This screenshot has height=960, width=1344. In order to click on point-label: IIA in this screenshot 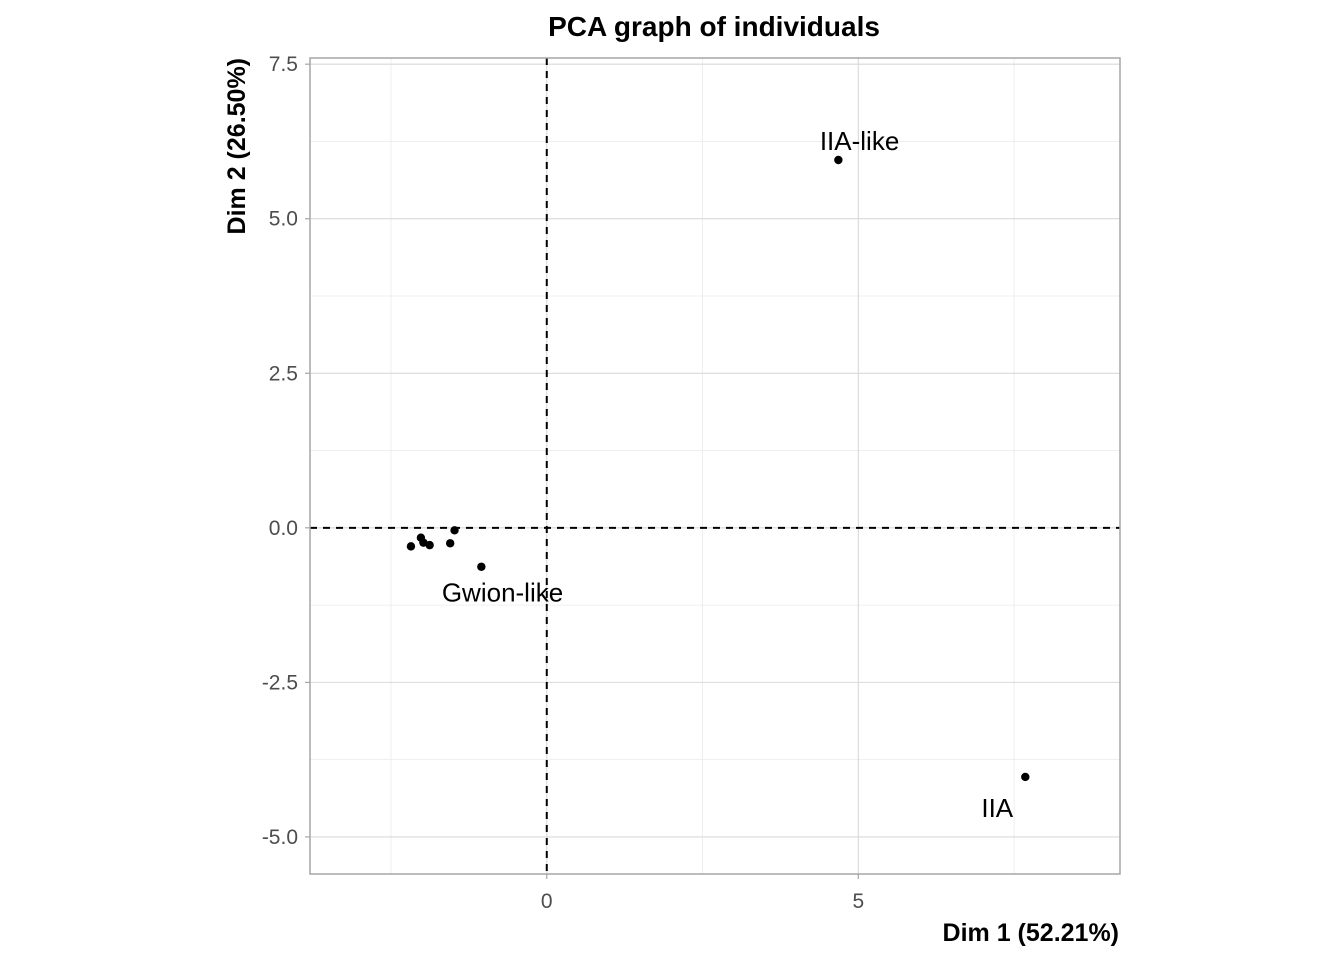, I will do `click(997, 808)`.